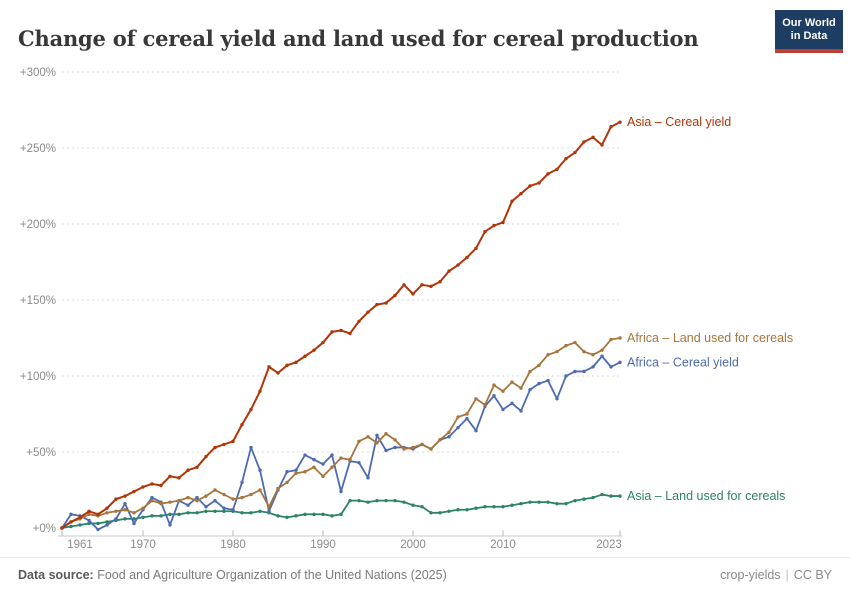 The width and height of the screenshot is (850, 600). I want to click on data-point-africa-land-used-for-cereals-1967, so click(116, 511).